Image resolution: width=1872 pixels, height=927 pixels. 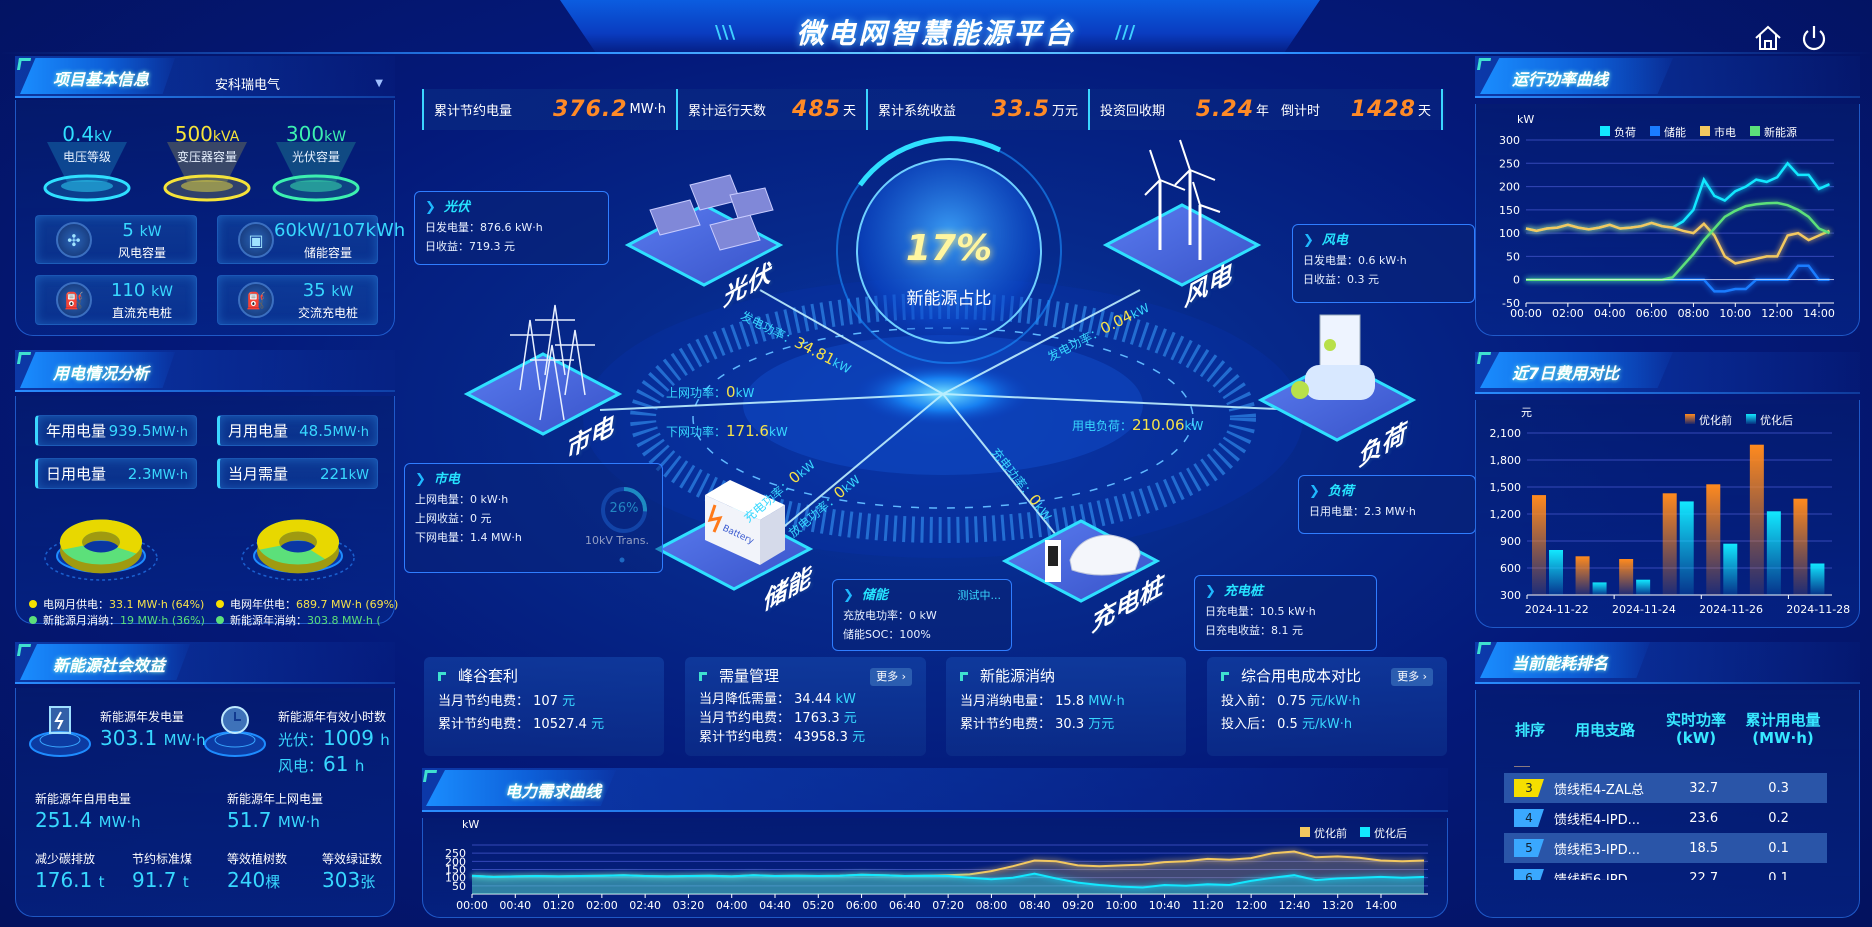 I want to click on wind-info-box: ❯ 风电 日发电量：0.6 kW·h 日收益：0.3 元, so click(x=1383, y=263).